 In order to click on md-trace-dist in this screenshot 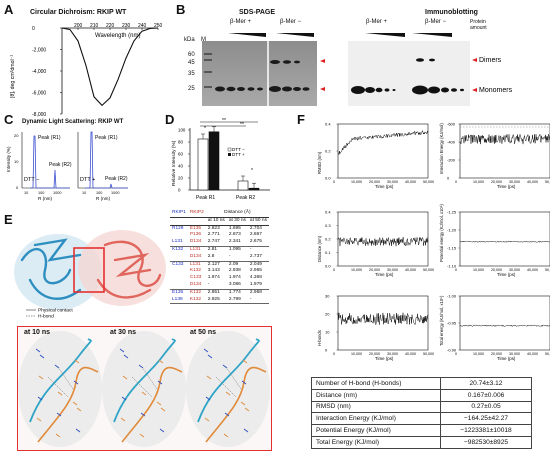, I will do `click(383, 241)`.